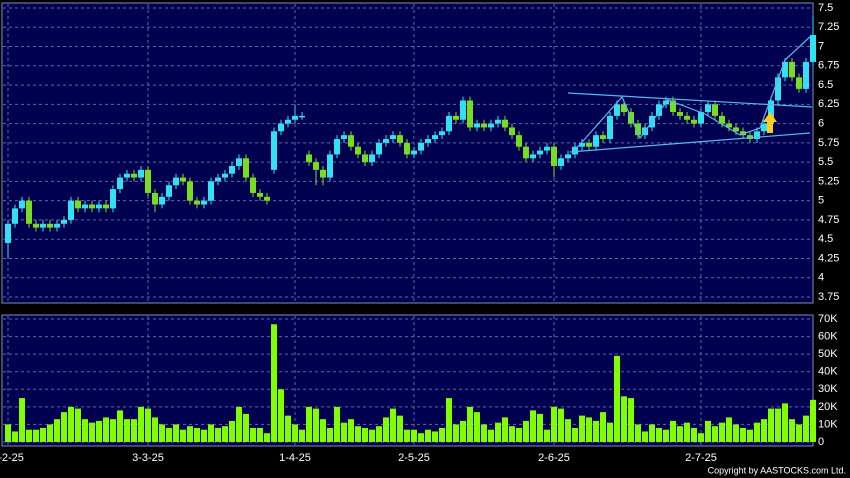 The width and height of the screenshot is (850, 478). What do you see at coordinates (825, 85) in the screenshot?
I see `y-tick-label: 6.5` at bounding box center [825, 85].